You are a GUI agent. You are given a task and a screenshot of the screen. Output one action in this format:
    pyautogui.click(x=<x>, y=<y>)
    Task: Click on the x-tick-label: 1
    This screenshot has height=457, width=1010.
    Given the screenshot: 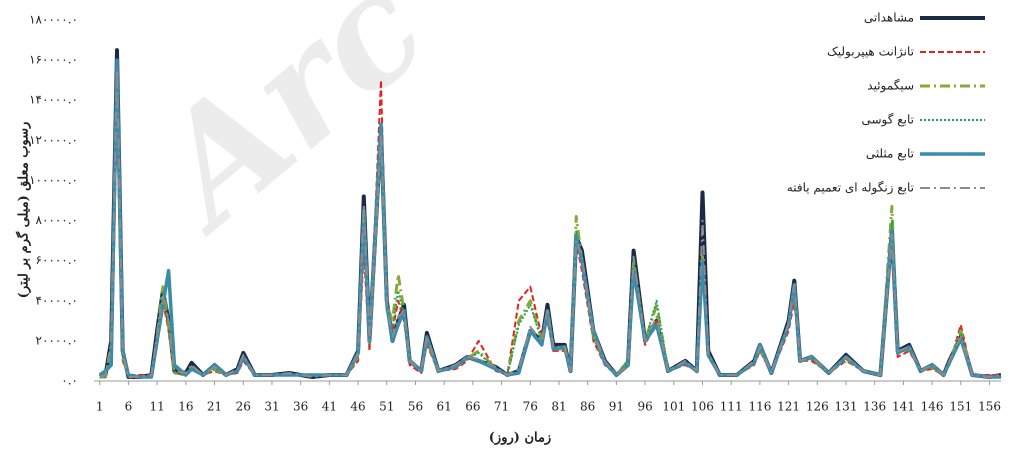 What is the action you would take?
    pyautogui.click(x=100, y=407)
    